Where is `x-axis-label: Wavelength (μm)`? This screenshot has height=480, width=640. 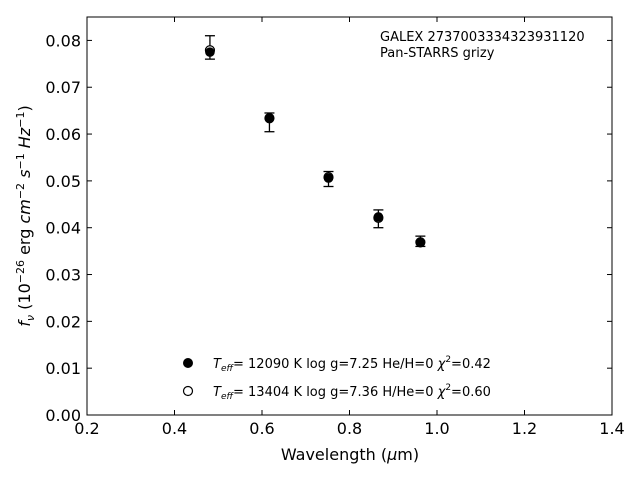 x-axis-label: Wavelength (μm) is located at coordinates (350, 454).